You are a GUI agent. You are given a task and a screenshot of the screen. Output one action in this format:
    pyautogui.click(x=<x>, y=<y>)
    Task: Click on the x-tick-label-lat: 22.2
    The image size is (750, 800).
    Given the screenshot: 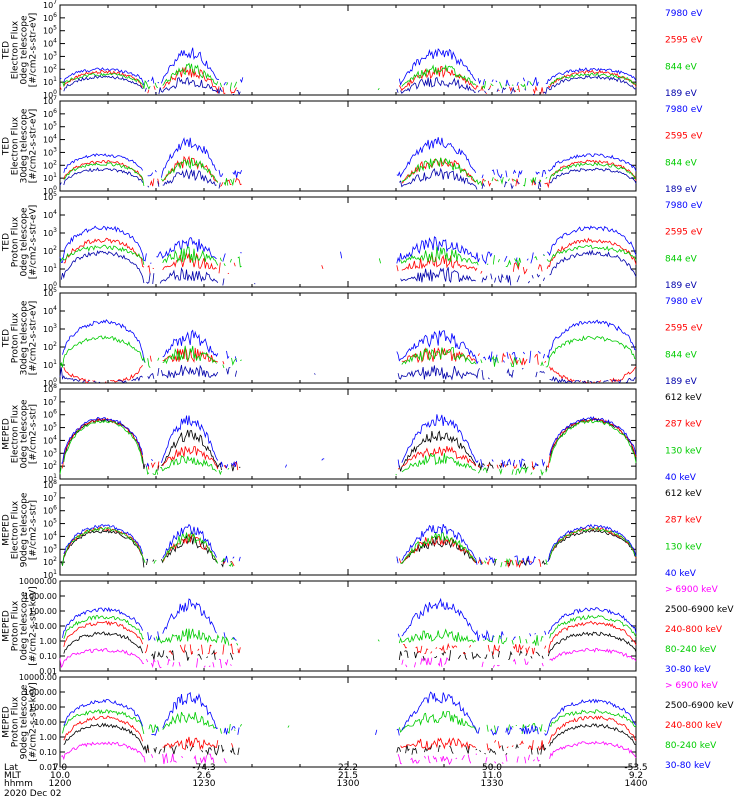 What is the action you would take?
    pyautogui.click(x=348, y=768)
    